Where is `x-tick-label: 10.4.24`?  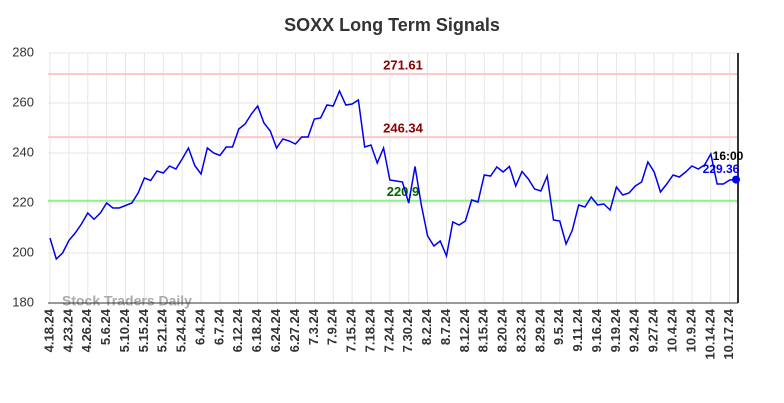 x-tick-label: 10.4.24 is located at coordinates (672, 330).